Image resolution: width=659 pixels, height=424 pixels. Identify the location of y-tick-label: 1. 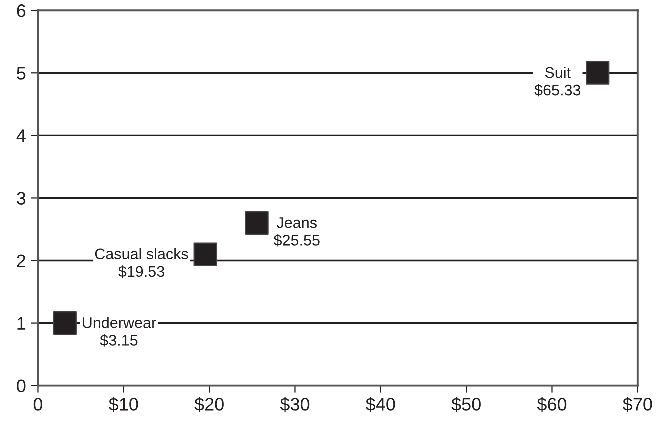
(22, 323).